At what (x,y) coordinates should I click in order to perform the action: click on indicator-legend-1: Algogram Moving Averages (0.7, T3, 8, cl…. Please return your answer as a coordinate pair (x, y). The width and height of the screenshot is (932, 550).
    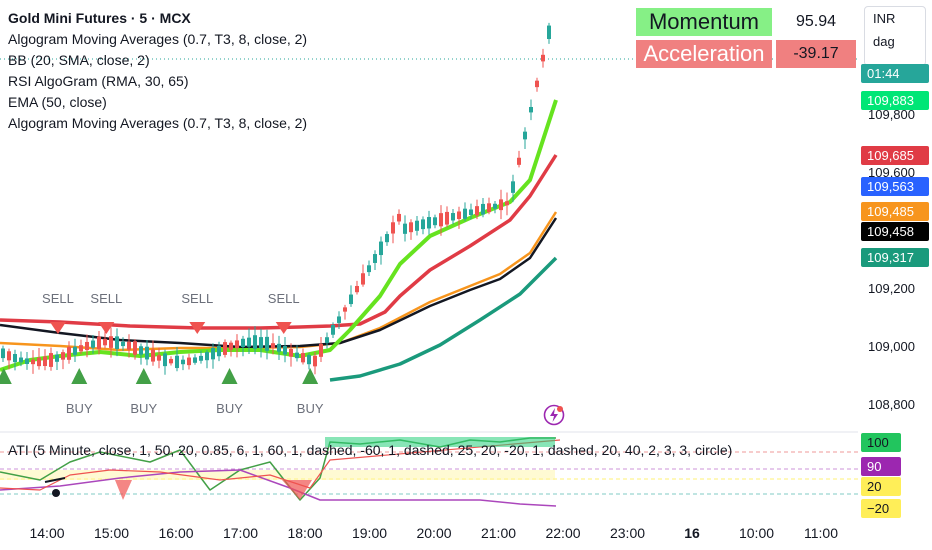
    Looking at the image, I should click on (158, 39).